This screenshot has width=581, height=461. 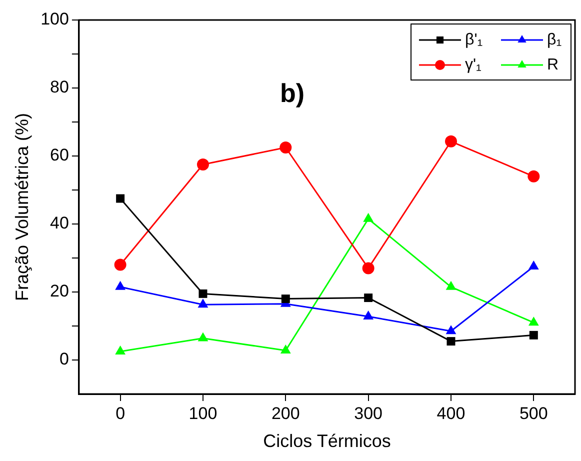 I want to click on legend-label: β'₁, so click(x=474, y=39).